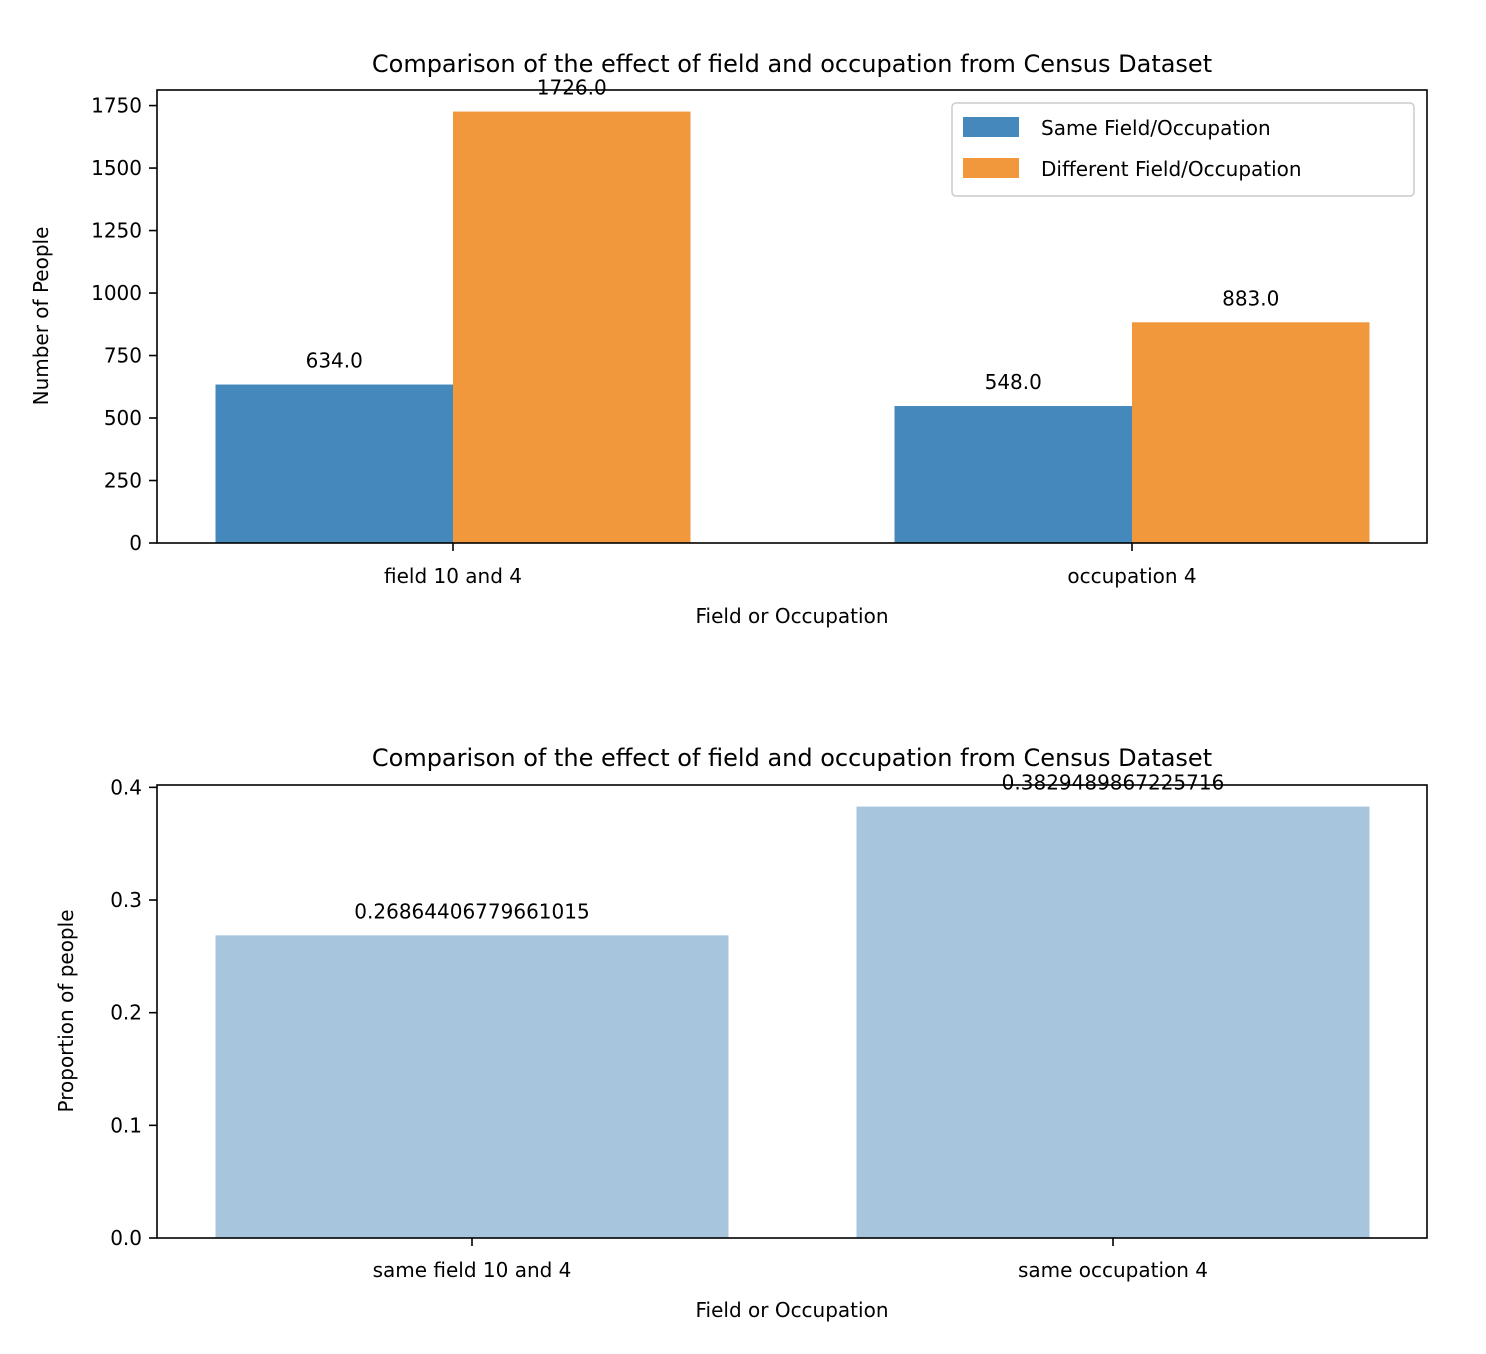 The image size is (1486, 1354). I want to click on count-chart-y-axis-label: Number of People, so click(41, 316).